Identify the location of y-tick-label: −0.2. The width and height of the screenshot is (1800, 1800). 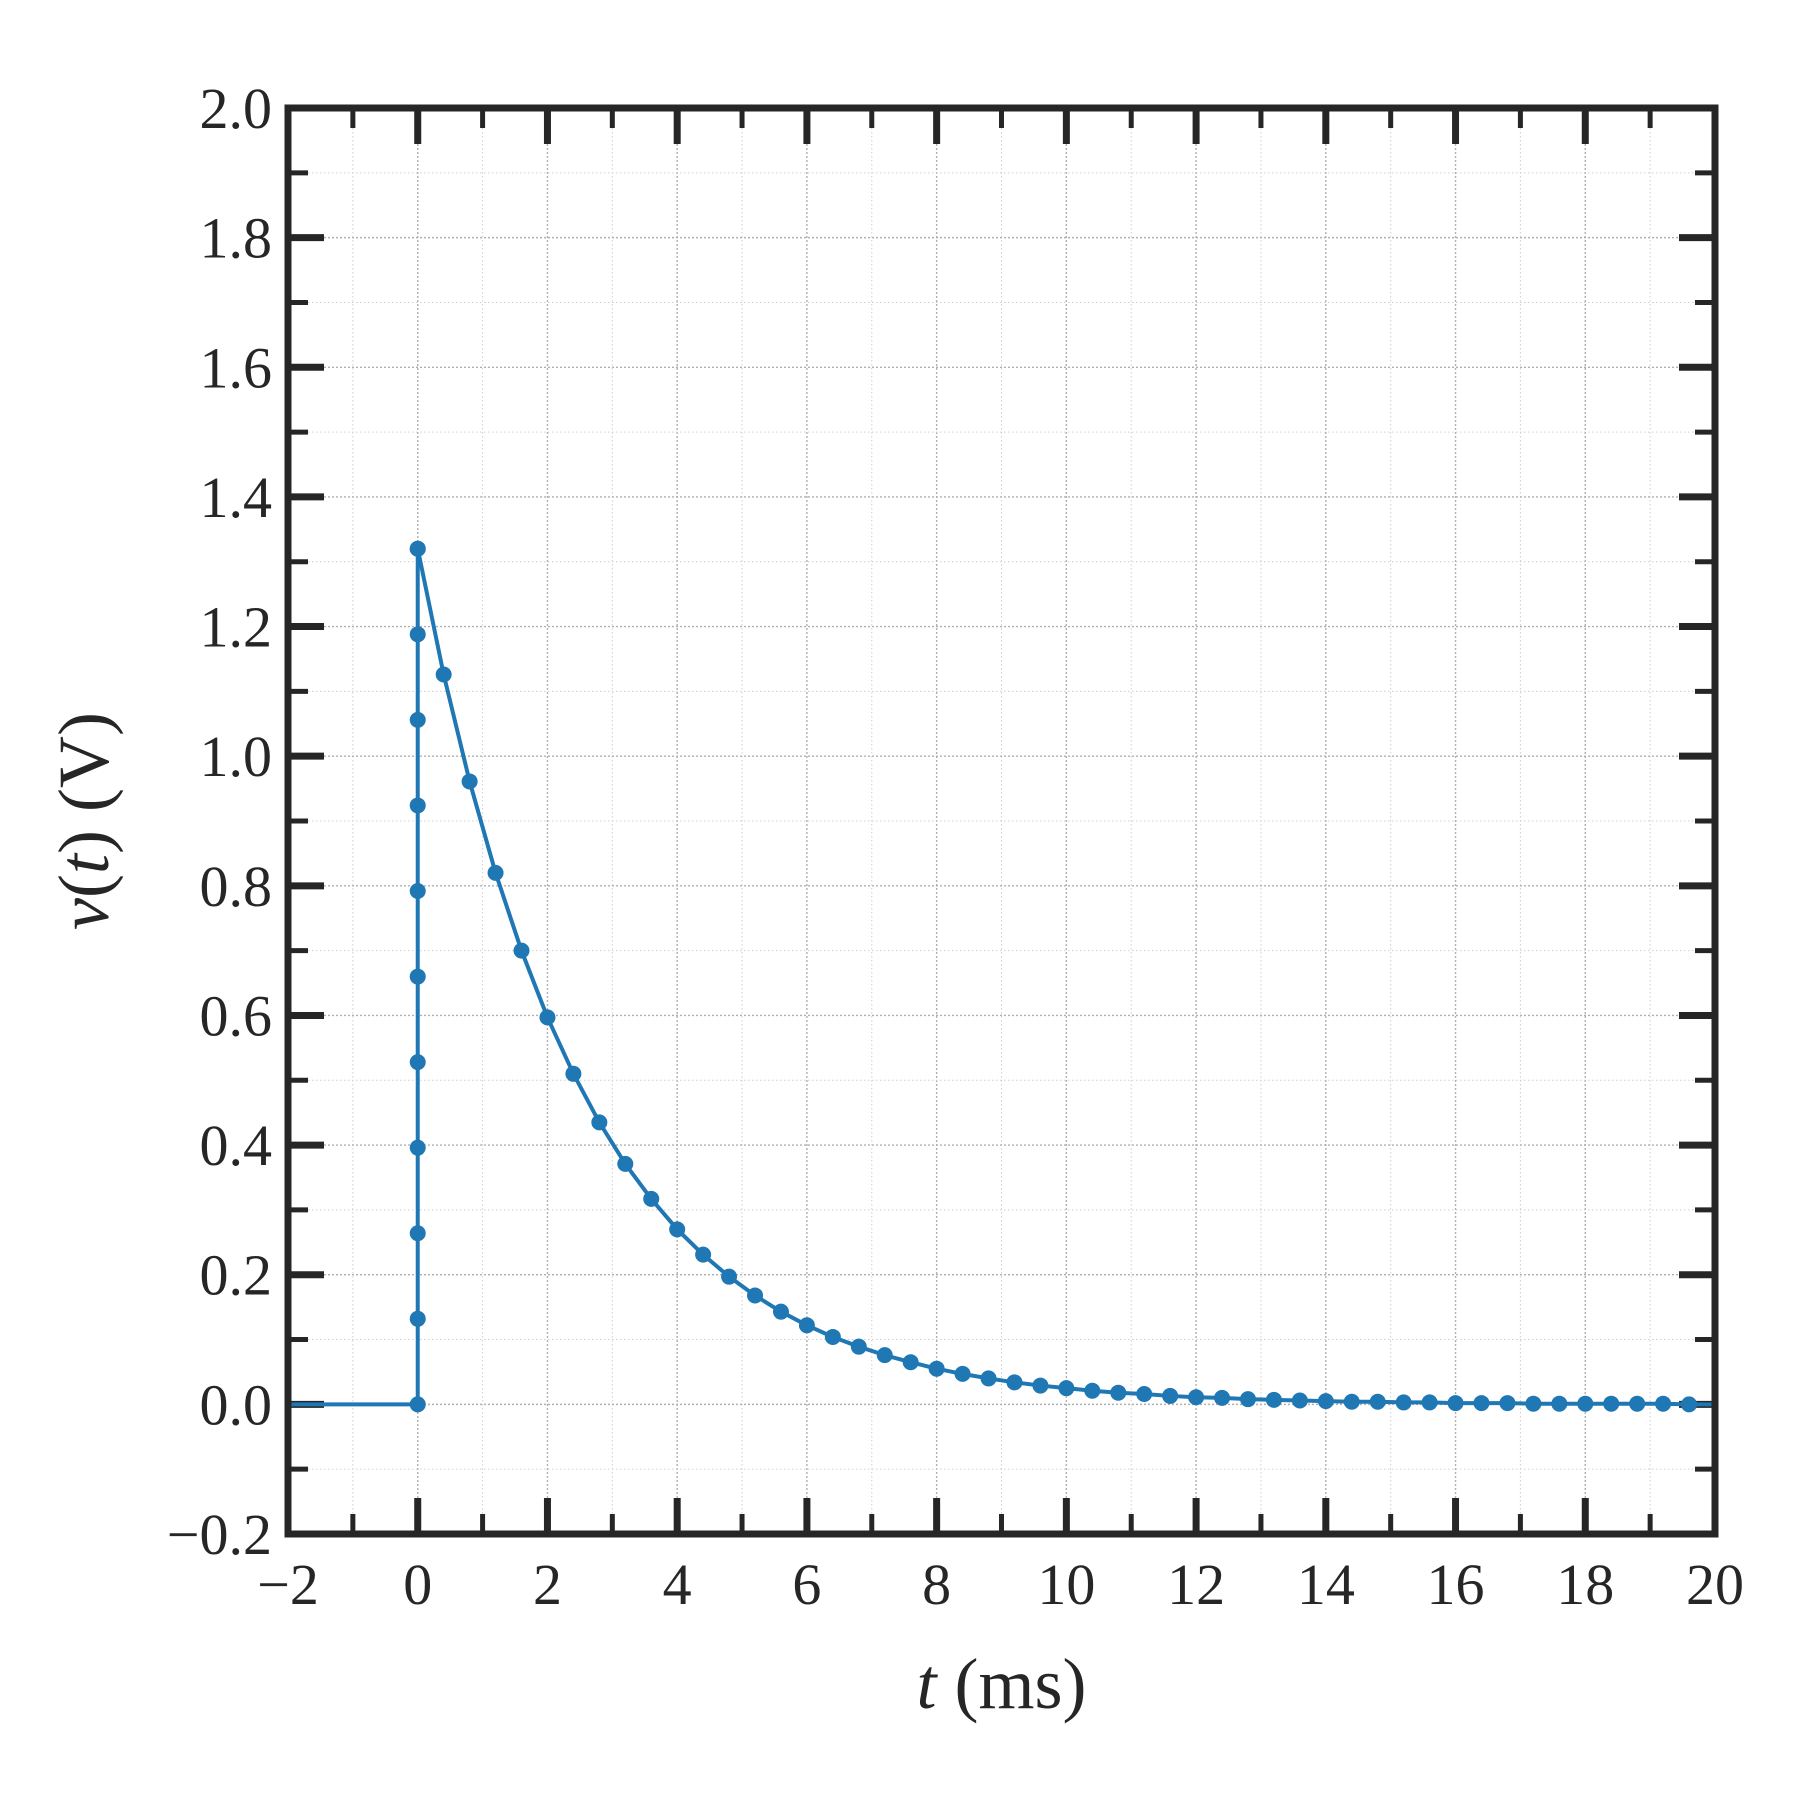
(219, 1534).